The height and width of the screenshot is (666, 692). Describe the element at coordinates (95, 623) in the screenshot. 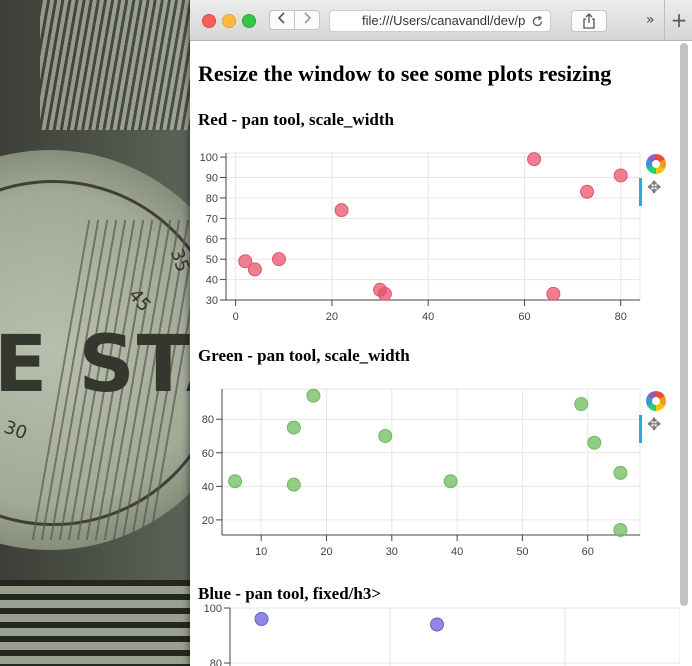

I see `wallpaper-stripes` at that location.